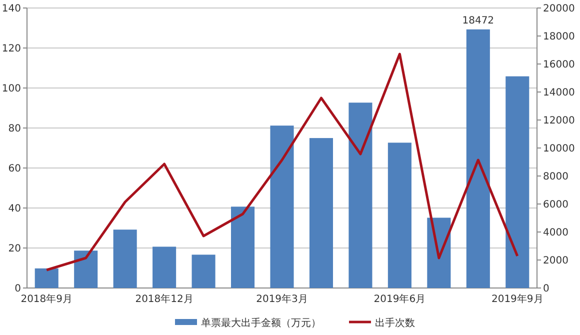 Image resolution: width=580 pixels, height=335 pixels. What do you see at coordinates (555, 205) in the screenshot?
I see `y2-tick-label: 6000` at bounding box center [555, 205].